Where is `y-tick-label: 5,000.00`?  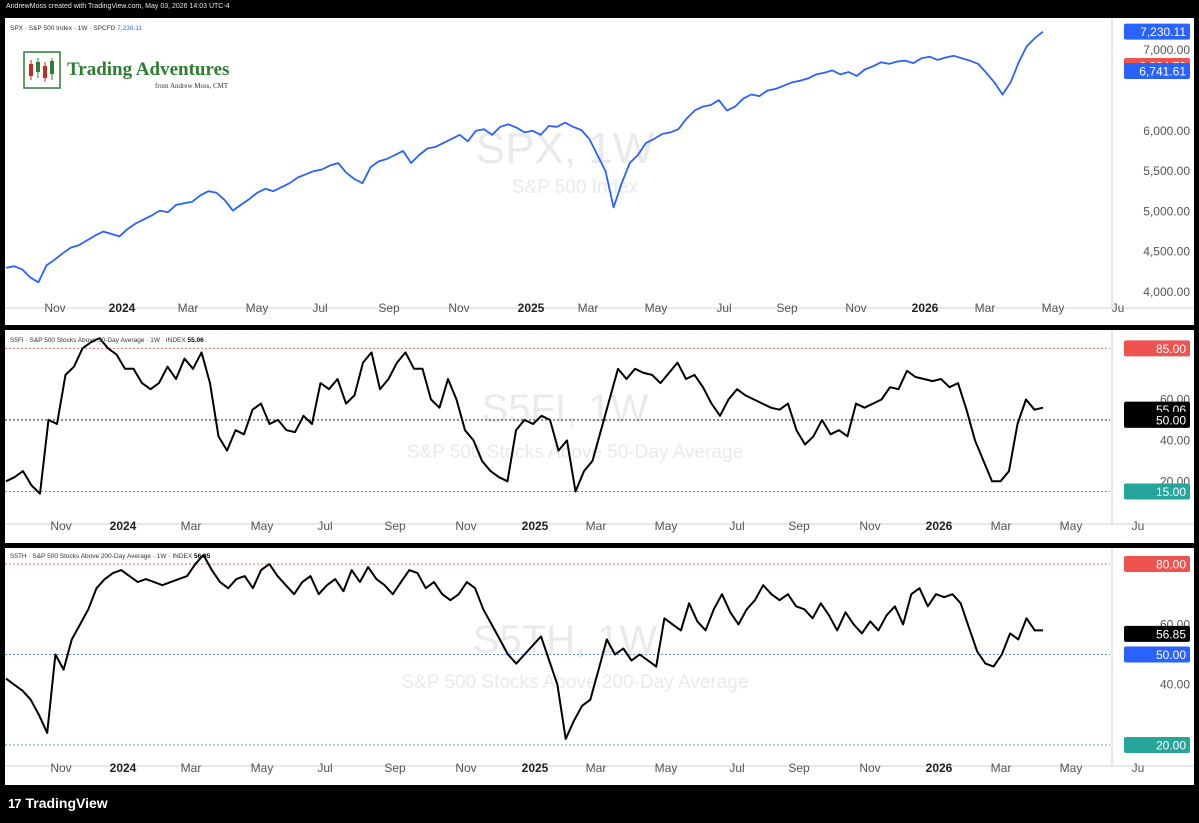 y-tick-label: 5,000.00 is located at coordinates (1166, 211).